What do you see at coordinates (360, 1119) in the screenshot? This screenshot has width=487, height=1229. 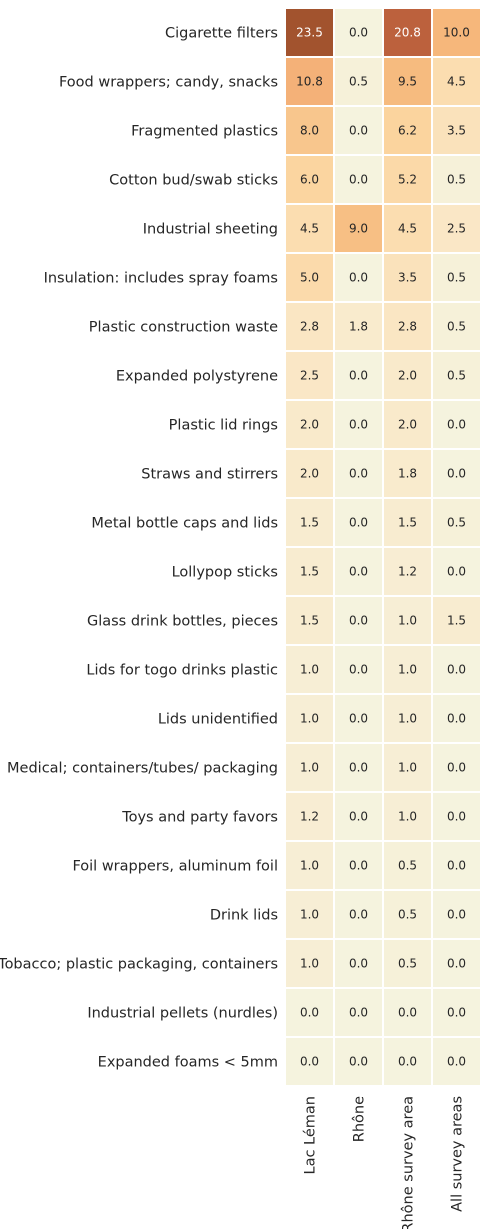 I see `column-label-rh-ne: Rhône` at bounding box center [360, 1119].